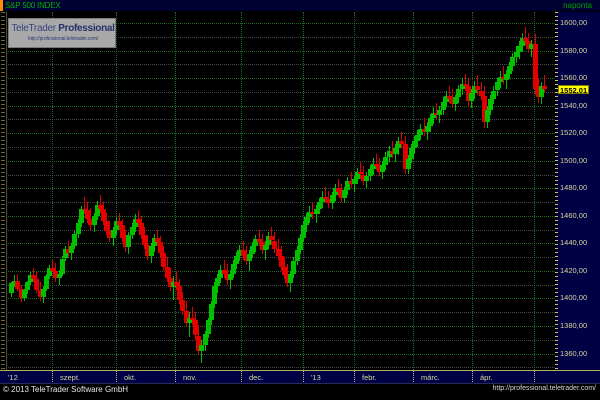  What do you see at coordinates (574, 298) in the screenshot?
I see `price-axis-label: 1400,00` at bounding box center [574, 298].